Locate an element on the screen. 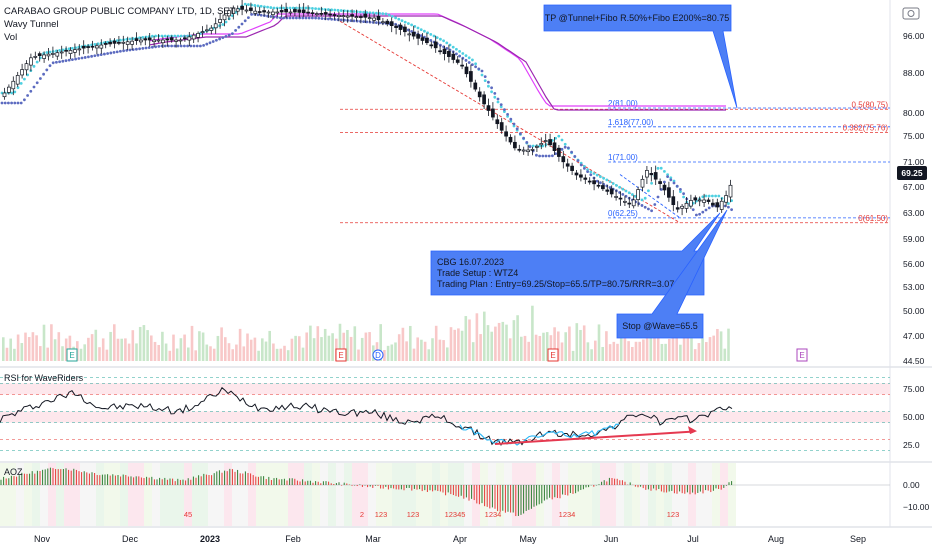  x-tick-label: Feb is located at coordinates (293, 539).